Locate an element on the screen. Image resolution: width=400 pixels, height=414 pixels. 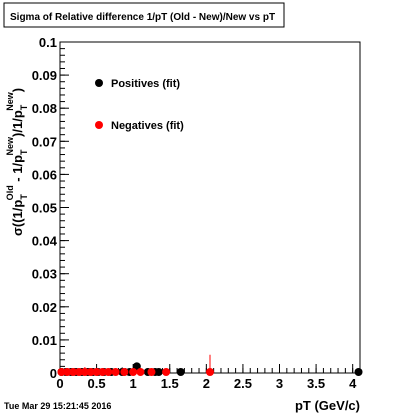
x-tick-label: 4 is located at coordinates (353, 383).